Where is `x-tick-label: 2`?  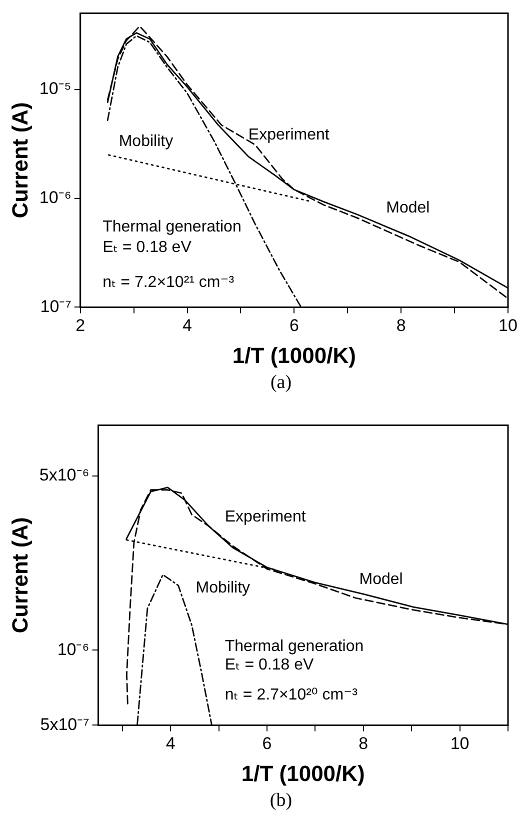 x-tick-label: 2 is located at coordinates (81, 326).